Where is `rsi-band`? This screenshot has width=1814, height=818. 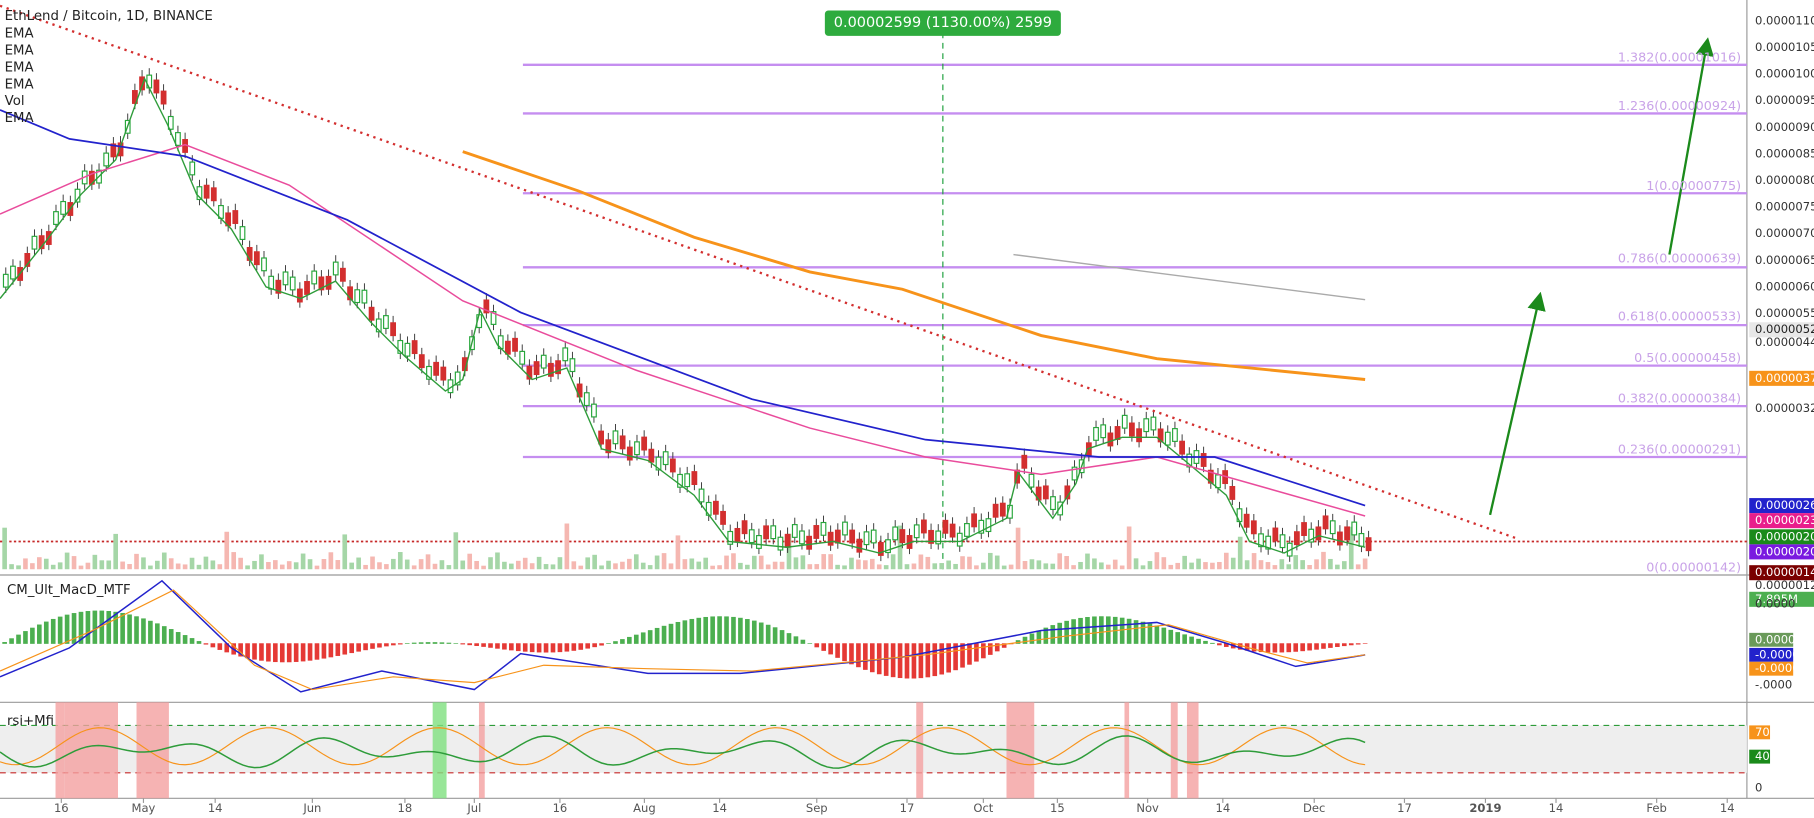 rsi-band is located at coordinates (873, 749).